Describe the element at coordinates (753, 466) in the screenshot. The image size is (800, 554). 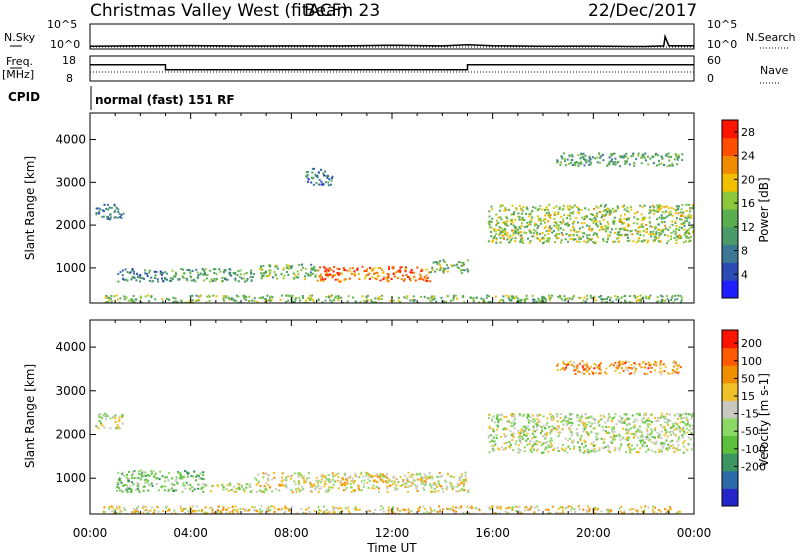
I see `colorbar-tick-label: -200` at that location.